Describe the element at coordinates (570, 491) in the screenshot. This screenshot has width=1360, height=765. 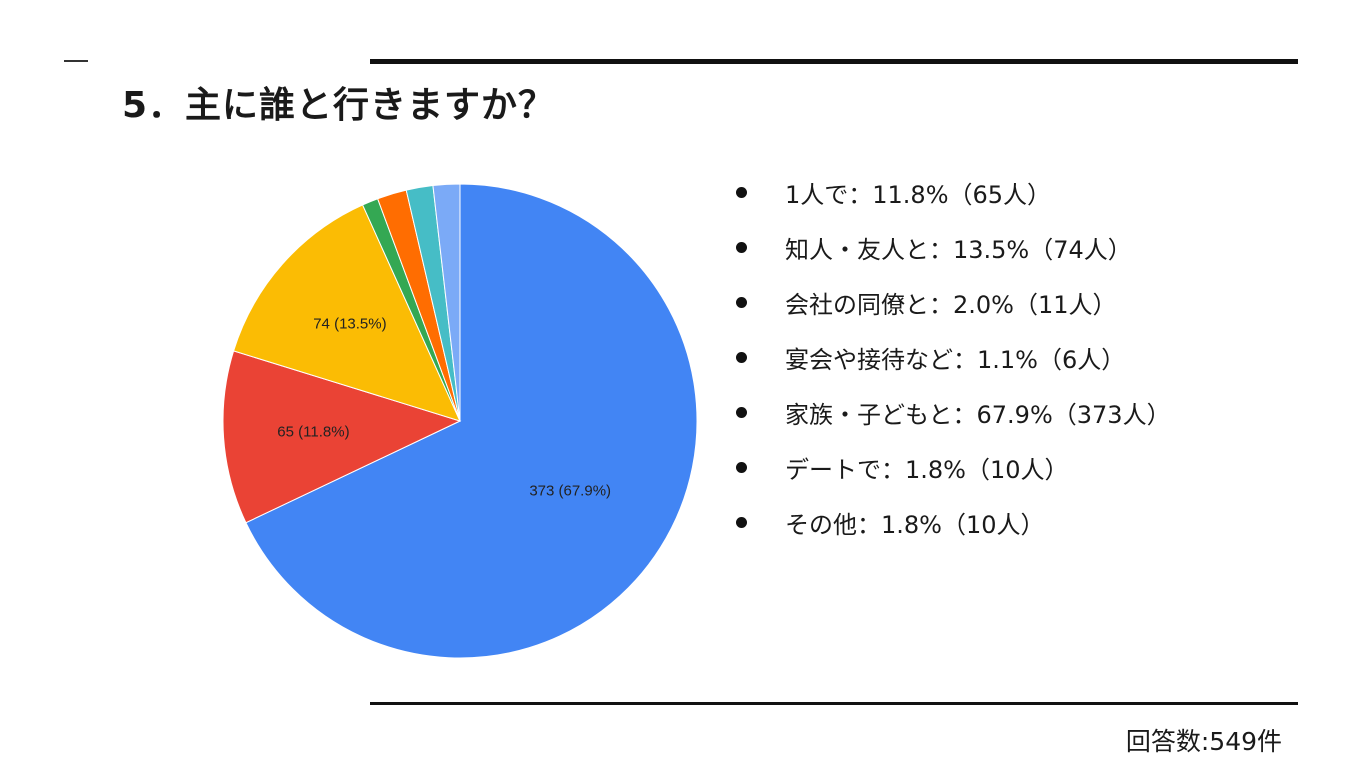
I see `slice-data-label: 373 (67.9%)` at that location.